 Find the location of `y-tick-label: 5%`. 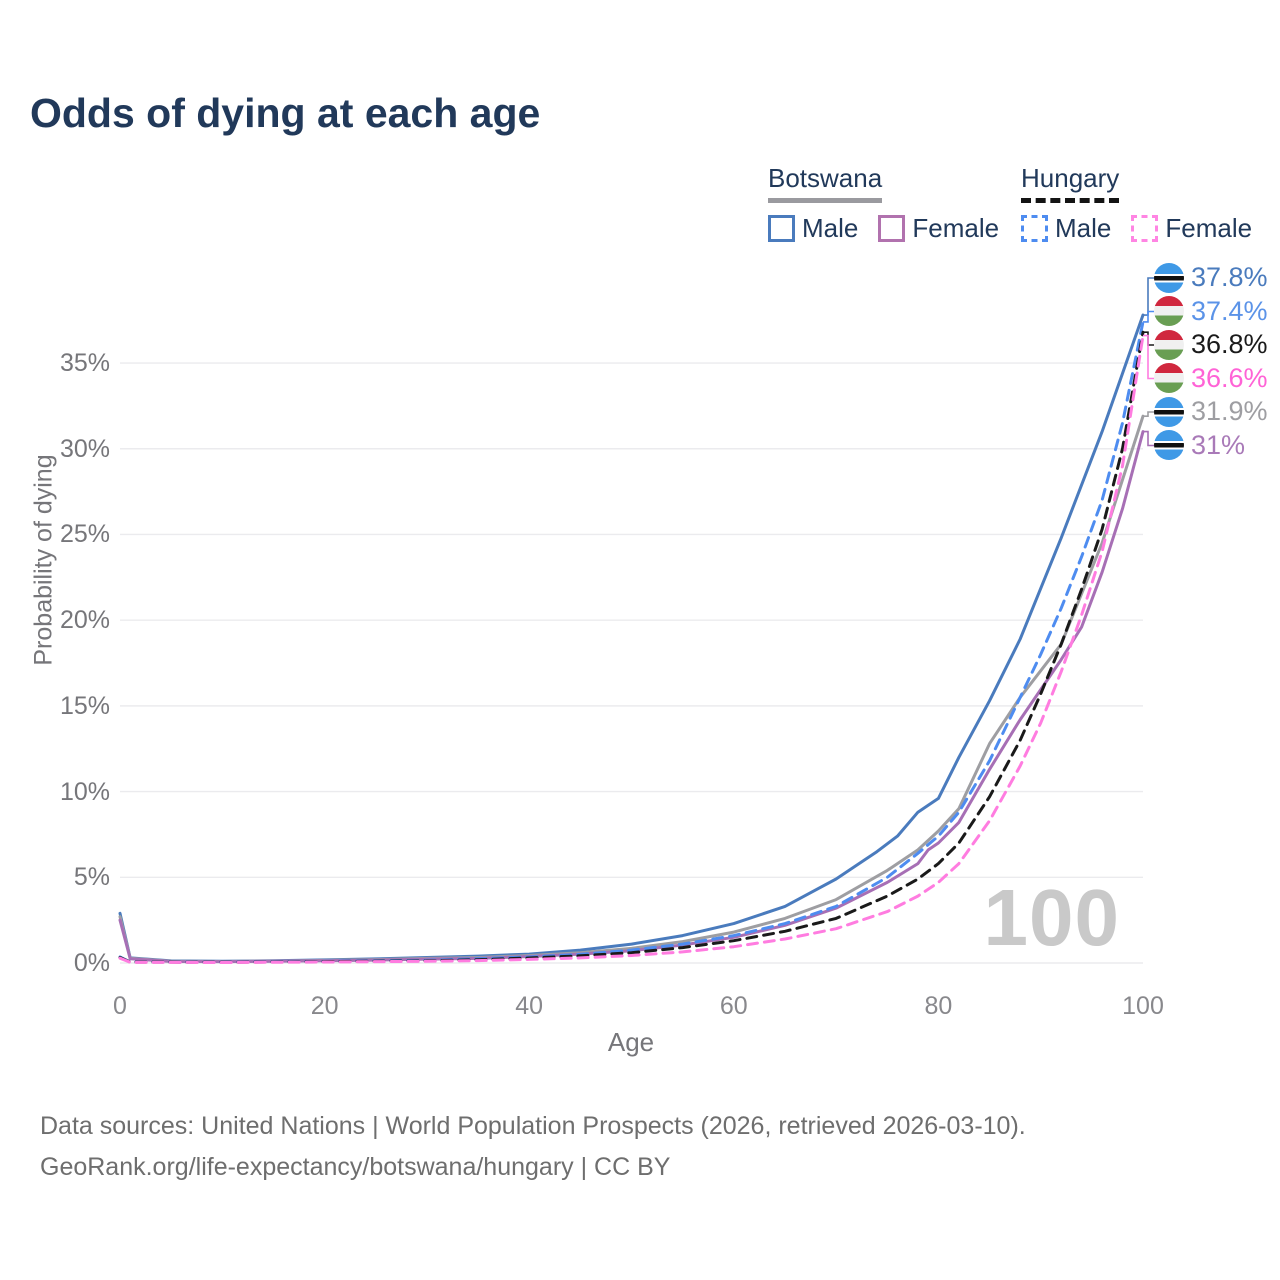

y-tick-label: 5% is located at coordinates (91, 877).